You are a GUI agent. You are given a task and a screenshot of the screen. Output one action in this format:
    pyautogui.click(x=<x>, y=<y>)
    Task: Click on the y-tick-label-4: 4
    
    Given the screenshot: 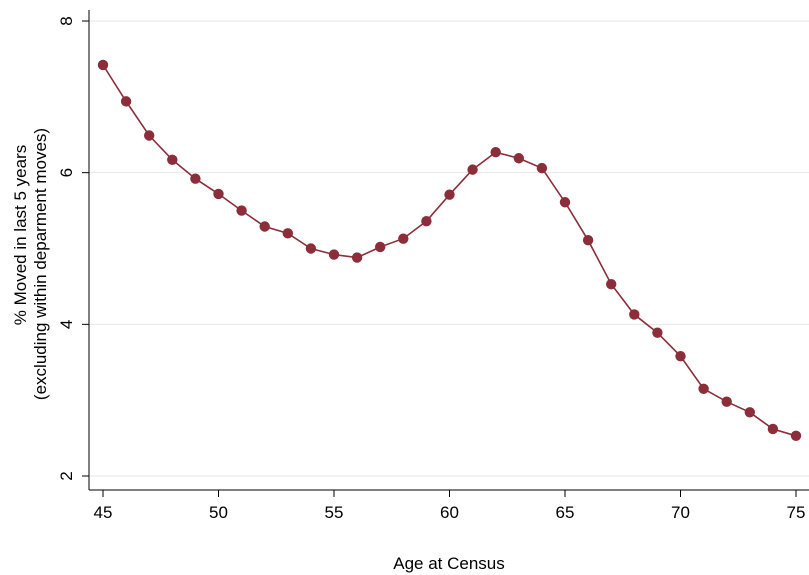 What is the action you would take?
    pyautogui.click(x=66, y=324)
    